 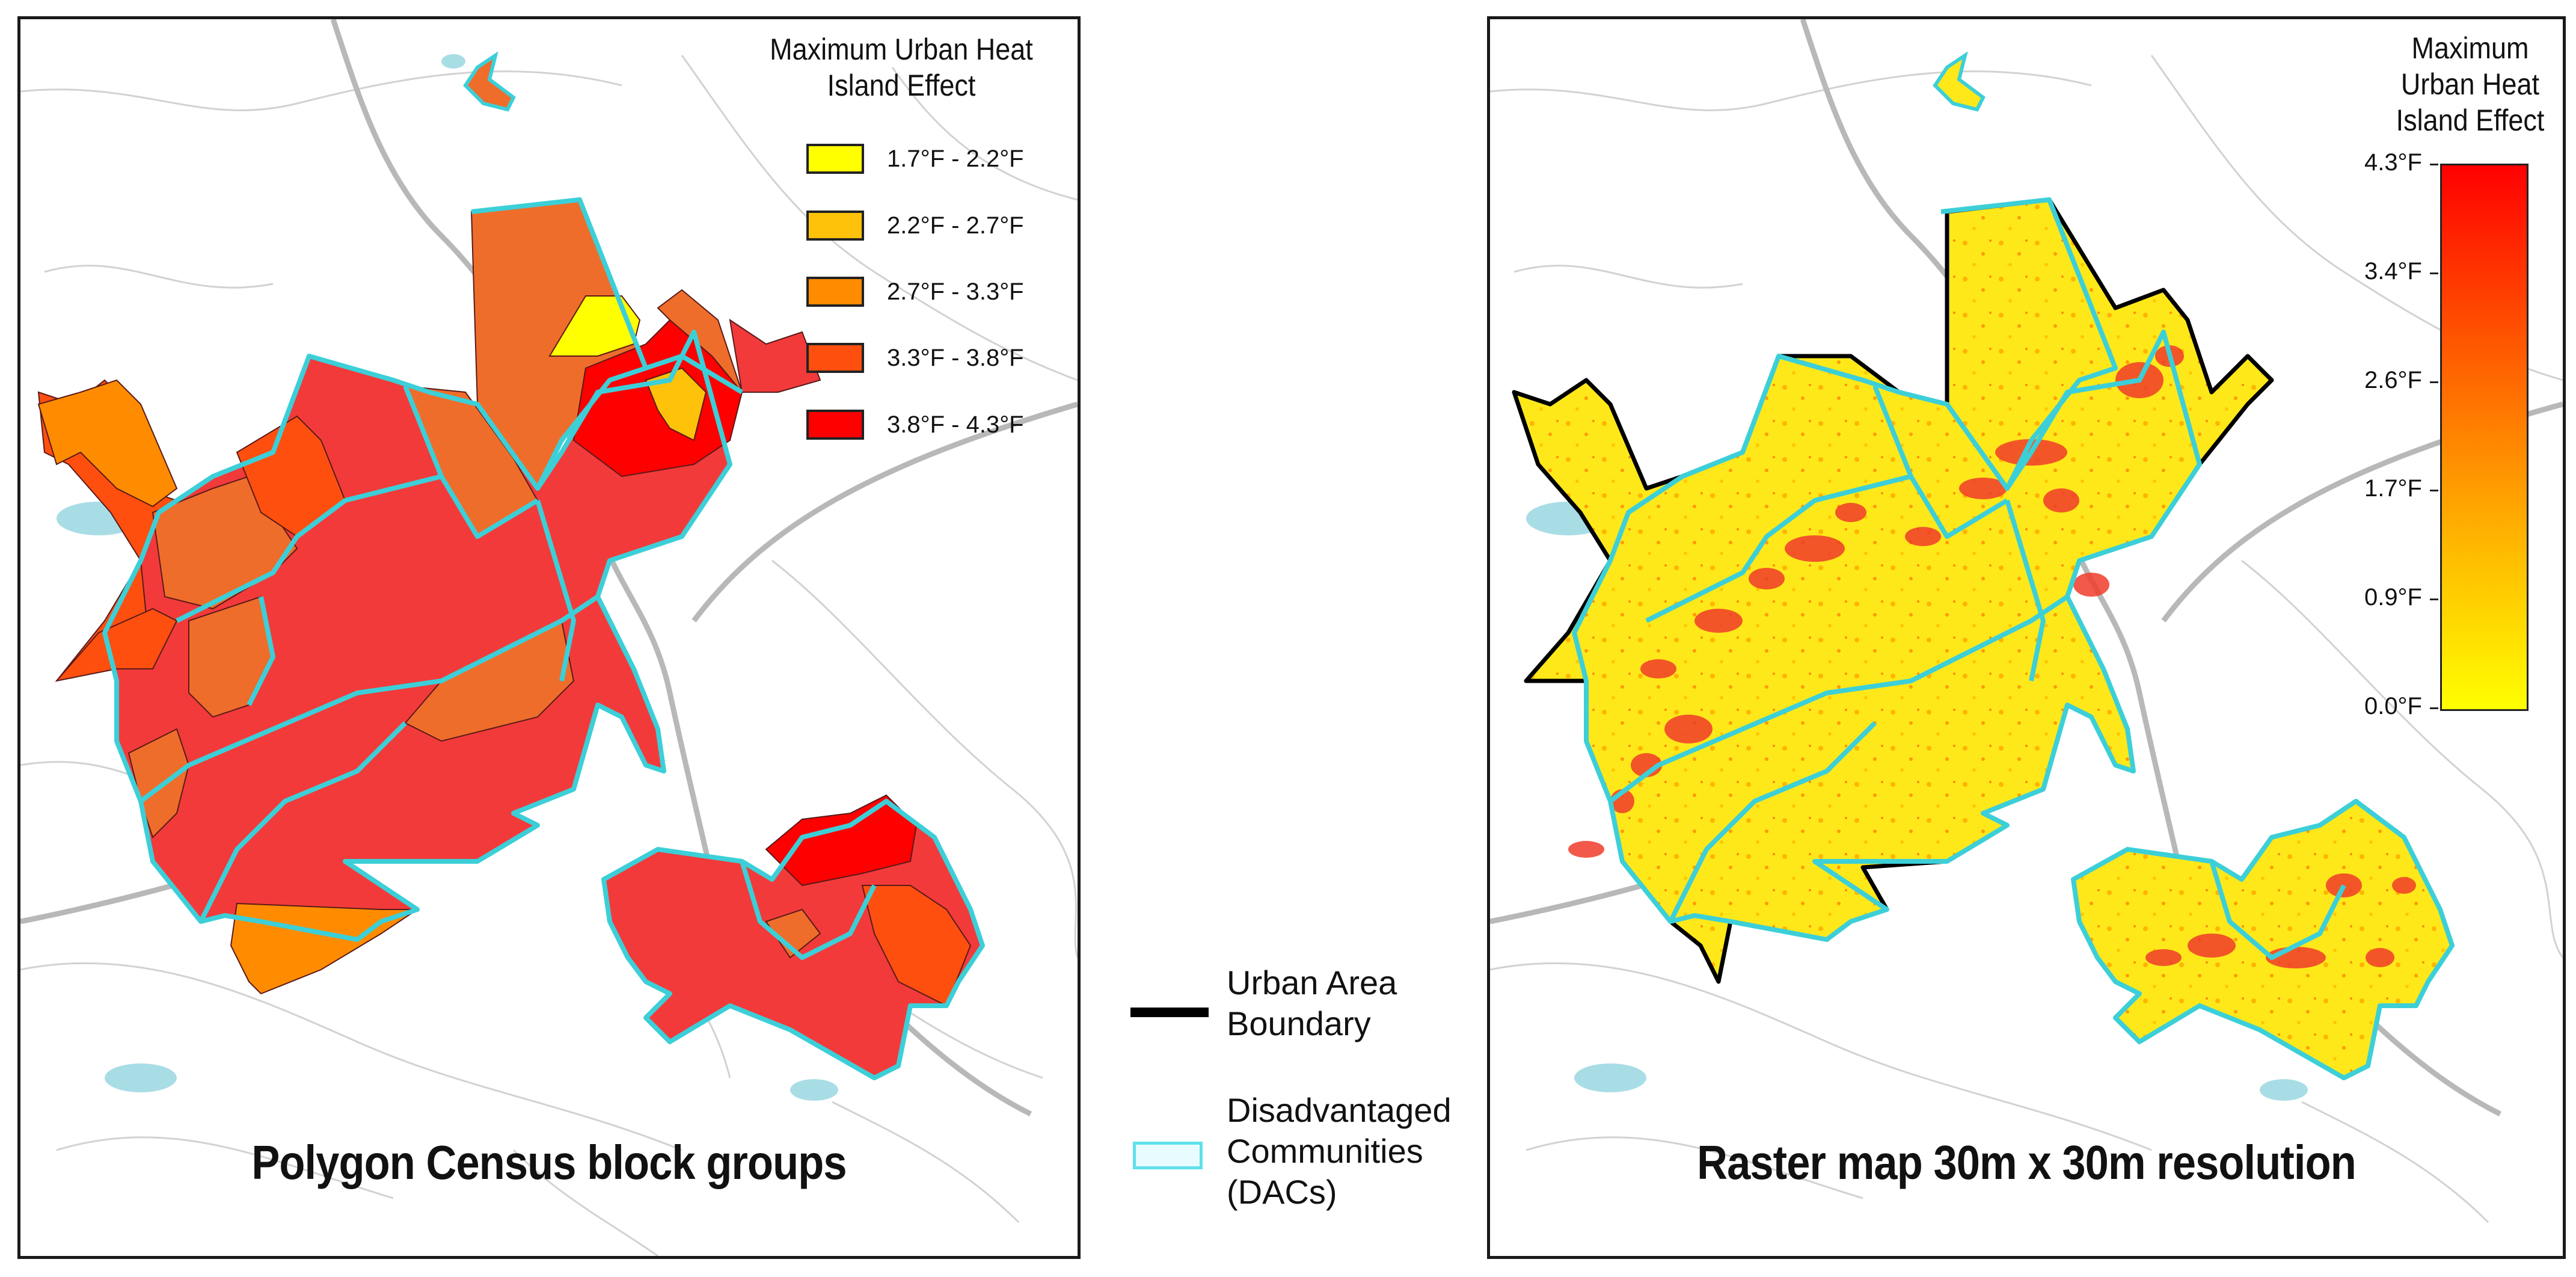 I want to click on ramp-tick-label: 0.9°F, so click(x=2393, y=597).